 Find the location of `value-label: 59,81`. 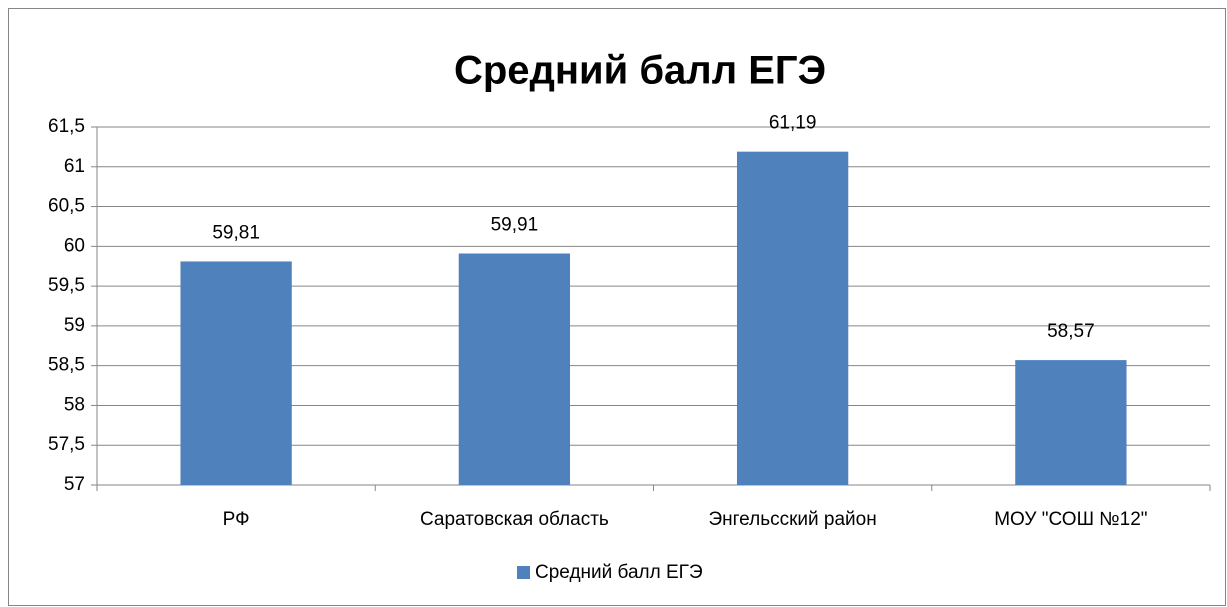

value-label: 59,81 is located at coordinates (236, 232).